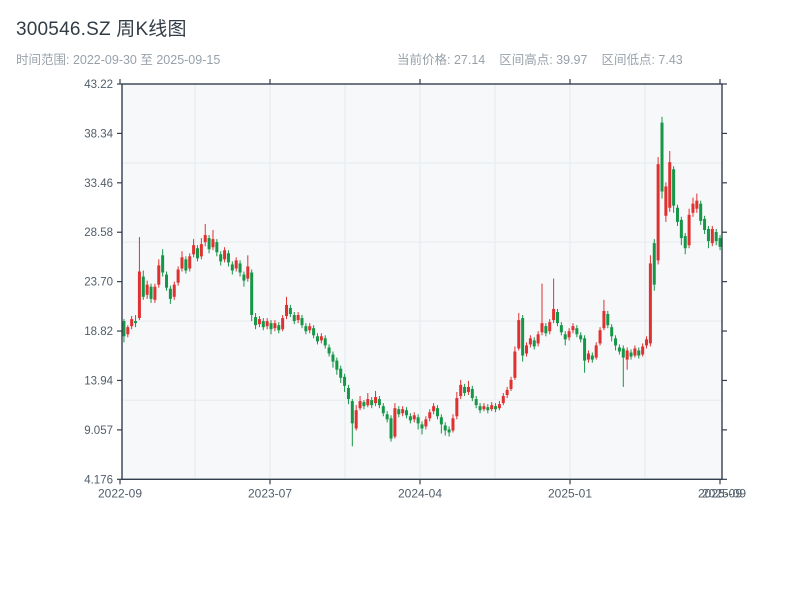  What do you see at coordinates (120, 493) in the screenshot?
I see `x-tick-label: 2022-09` at bounding box center [120, 493].